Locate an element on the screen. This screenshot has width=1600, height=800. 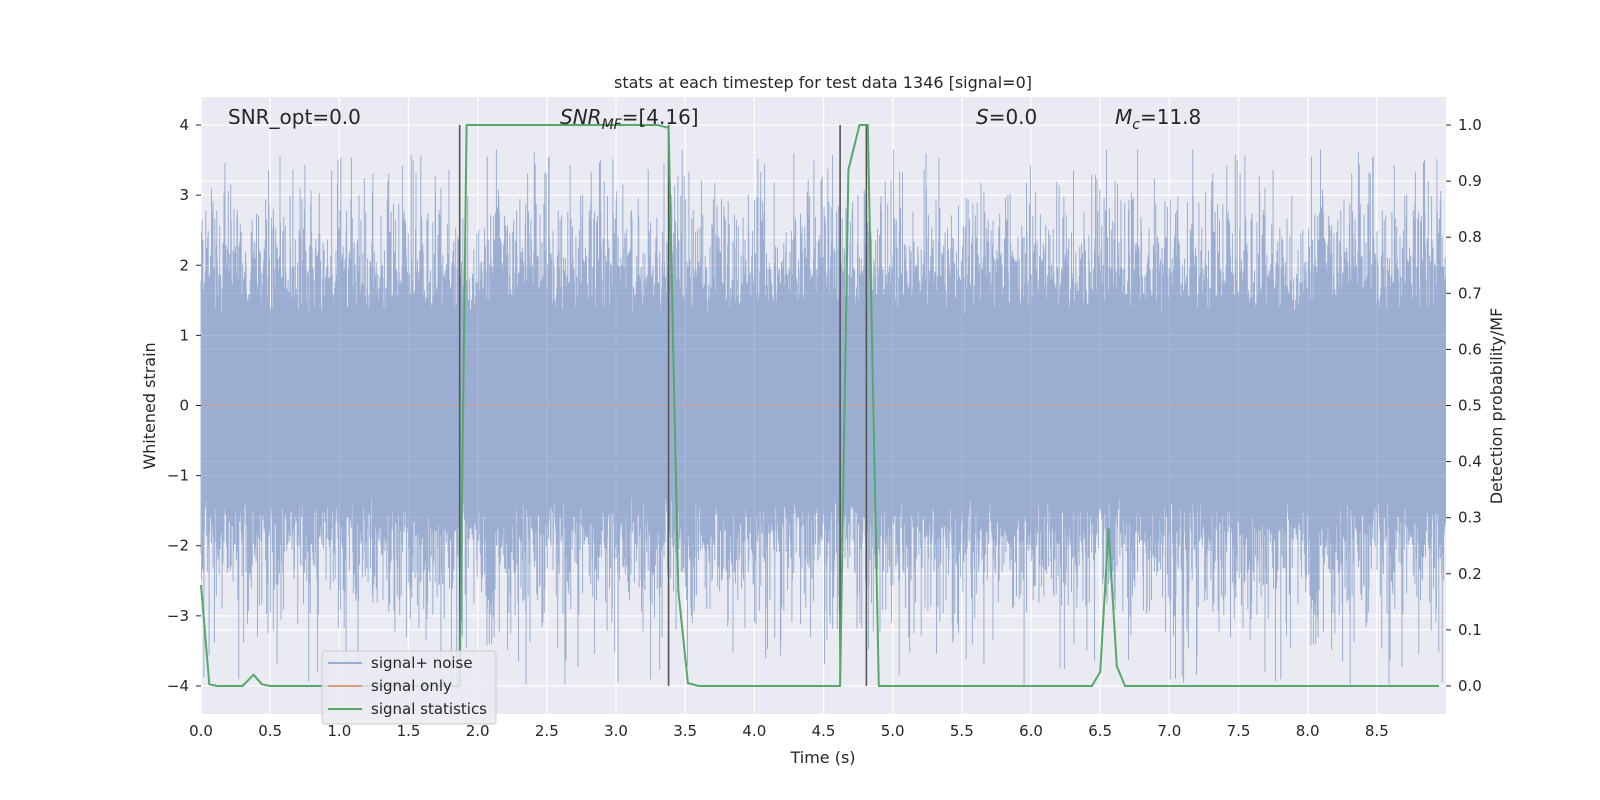
legend-label-signal-only: signal only is located at coordinates (411, 686).